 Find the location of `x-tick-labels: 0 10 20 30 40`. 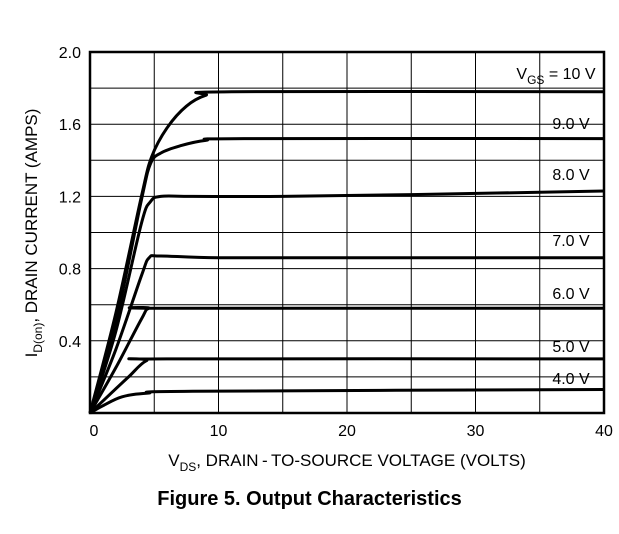

x-tick-labels: 0 10 20 30 40 is located at coordinates (351, 431).